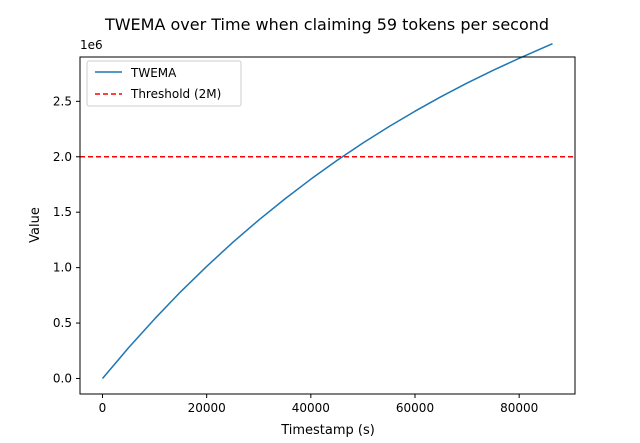  I want to click on y-axis-ticks: 0.0 0.5 1.0 1.5 2.0 2.5, so click(66, 239).